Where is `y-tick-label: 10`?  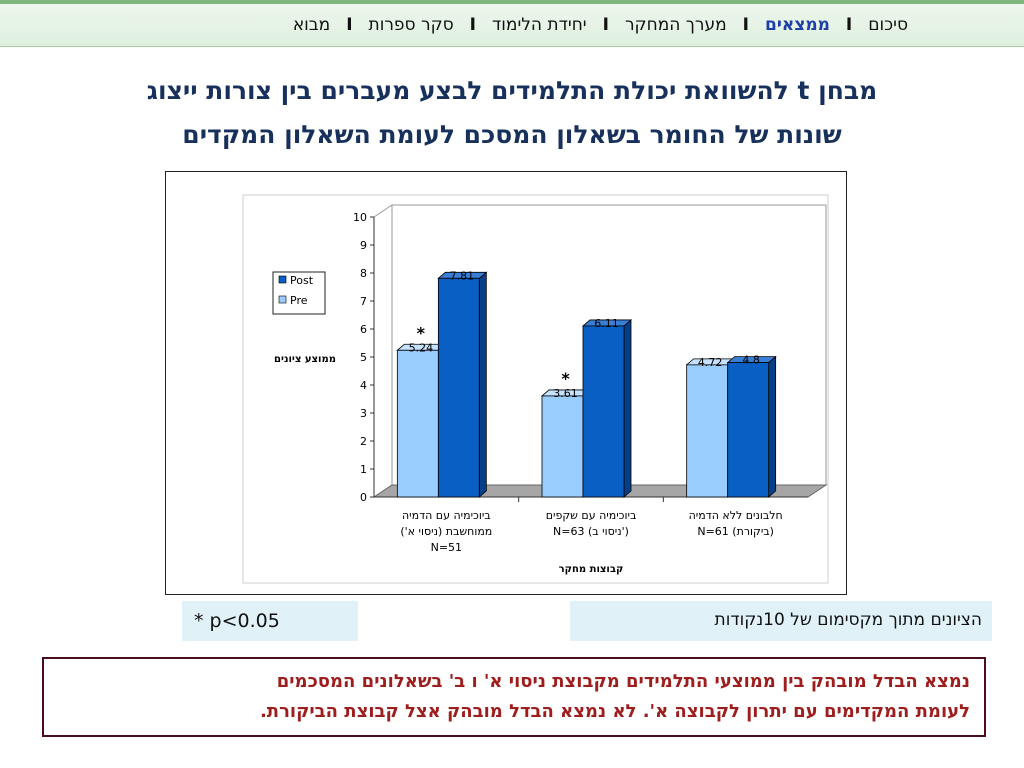
y-tick-label: 10 is located at coordinates (360, 217).